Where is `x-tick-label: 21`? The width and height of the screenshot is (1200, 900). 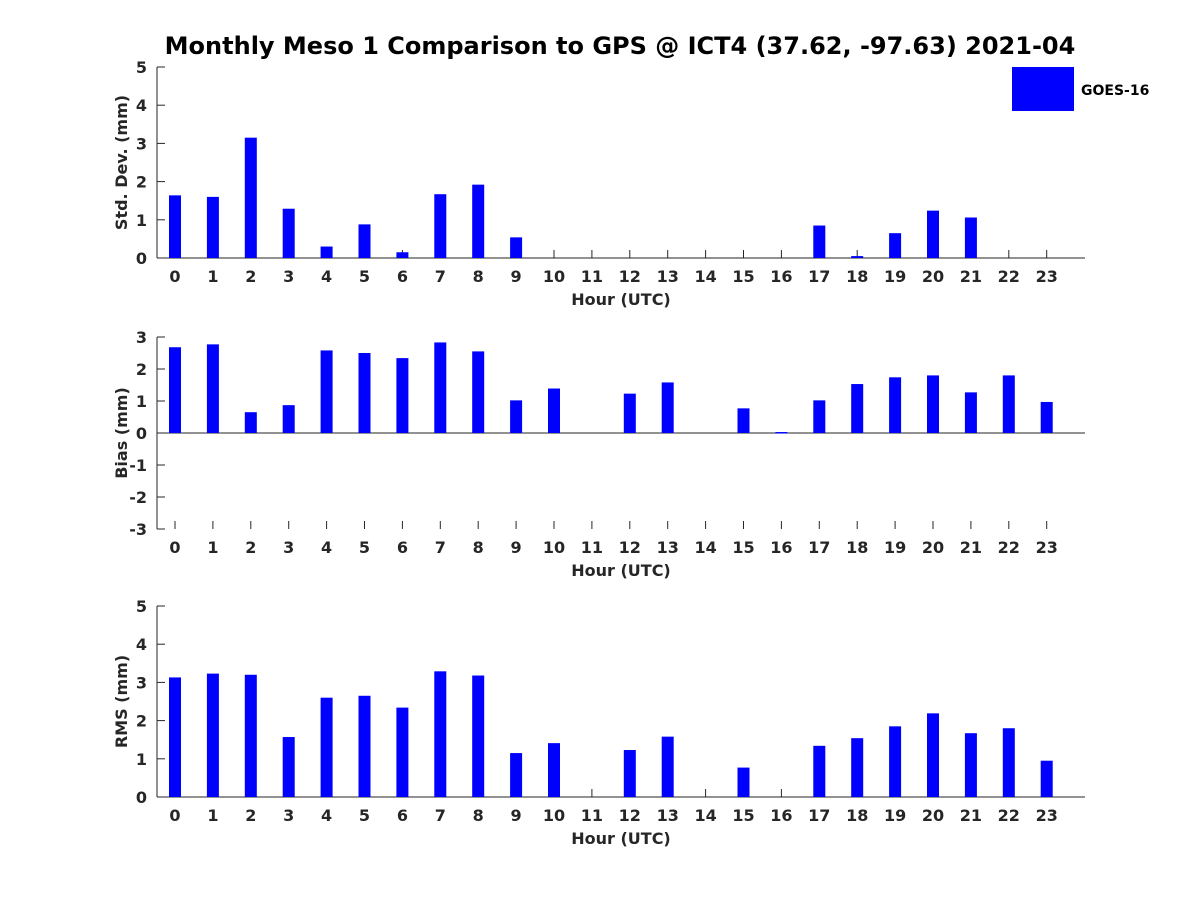 x-tick-label: 21 is located at coordinates (971, 815).